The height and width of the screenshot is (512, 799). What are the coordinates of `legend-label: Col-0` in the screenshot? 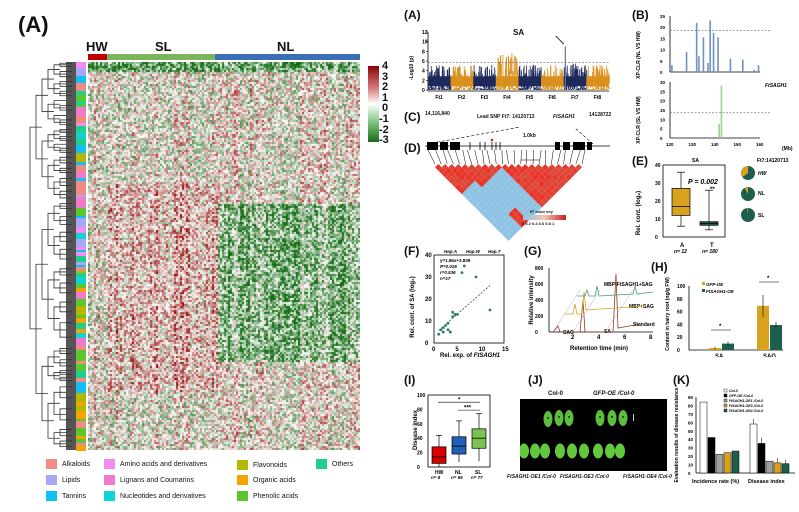 It's located at (733, 391).